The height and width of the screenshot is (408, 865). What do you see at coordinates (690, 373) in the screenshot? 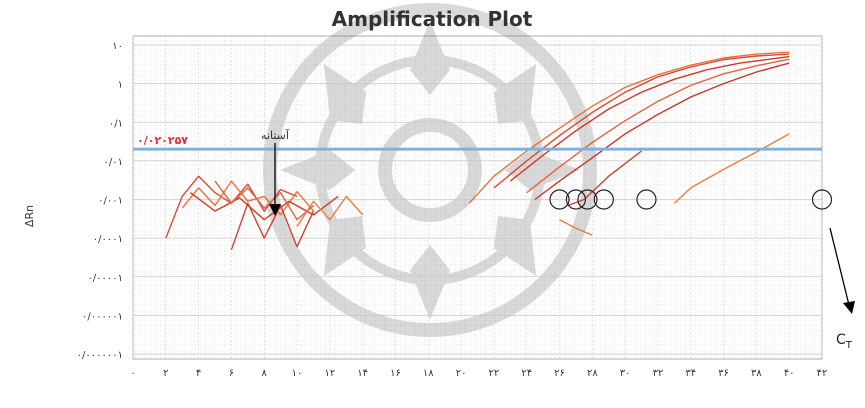
I see `x-tick-label: ۳۴` at bounding box center [690, 373].